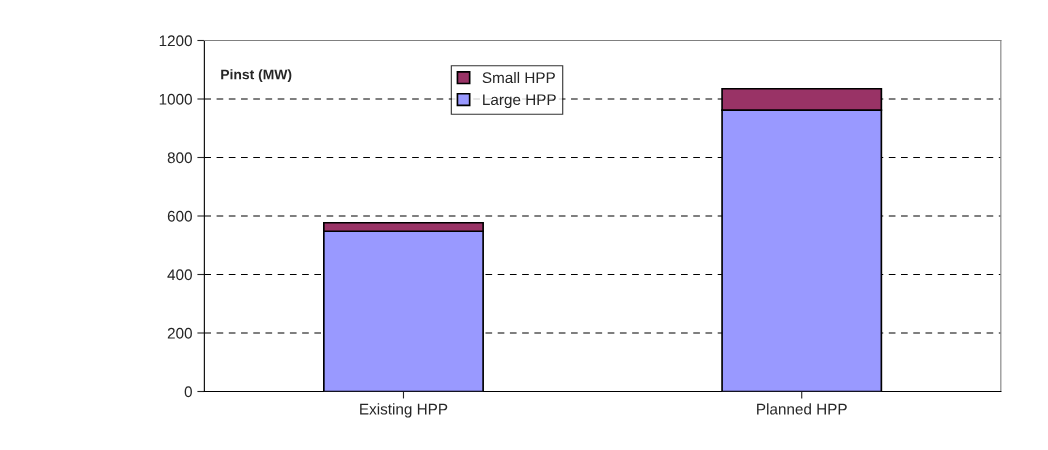 The image size is (1048, 450). Describe the element at coordinates (404, 410) in the screenshot. I see `x-tick-label: Existing HPP` at that location.